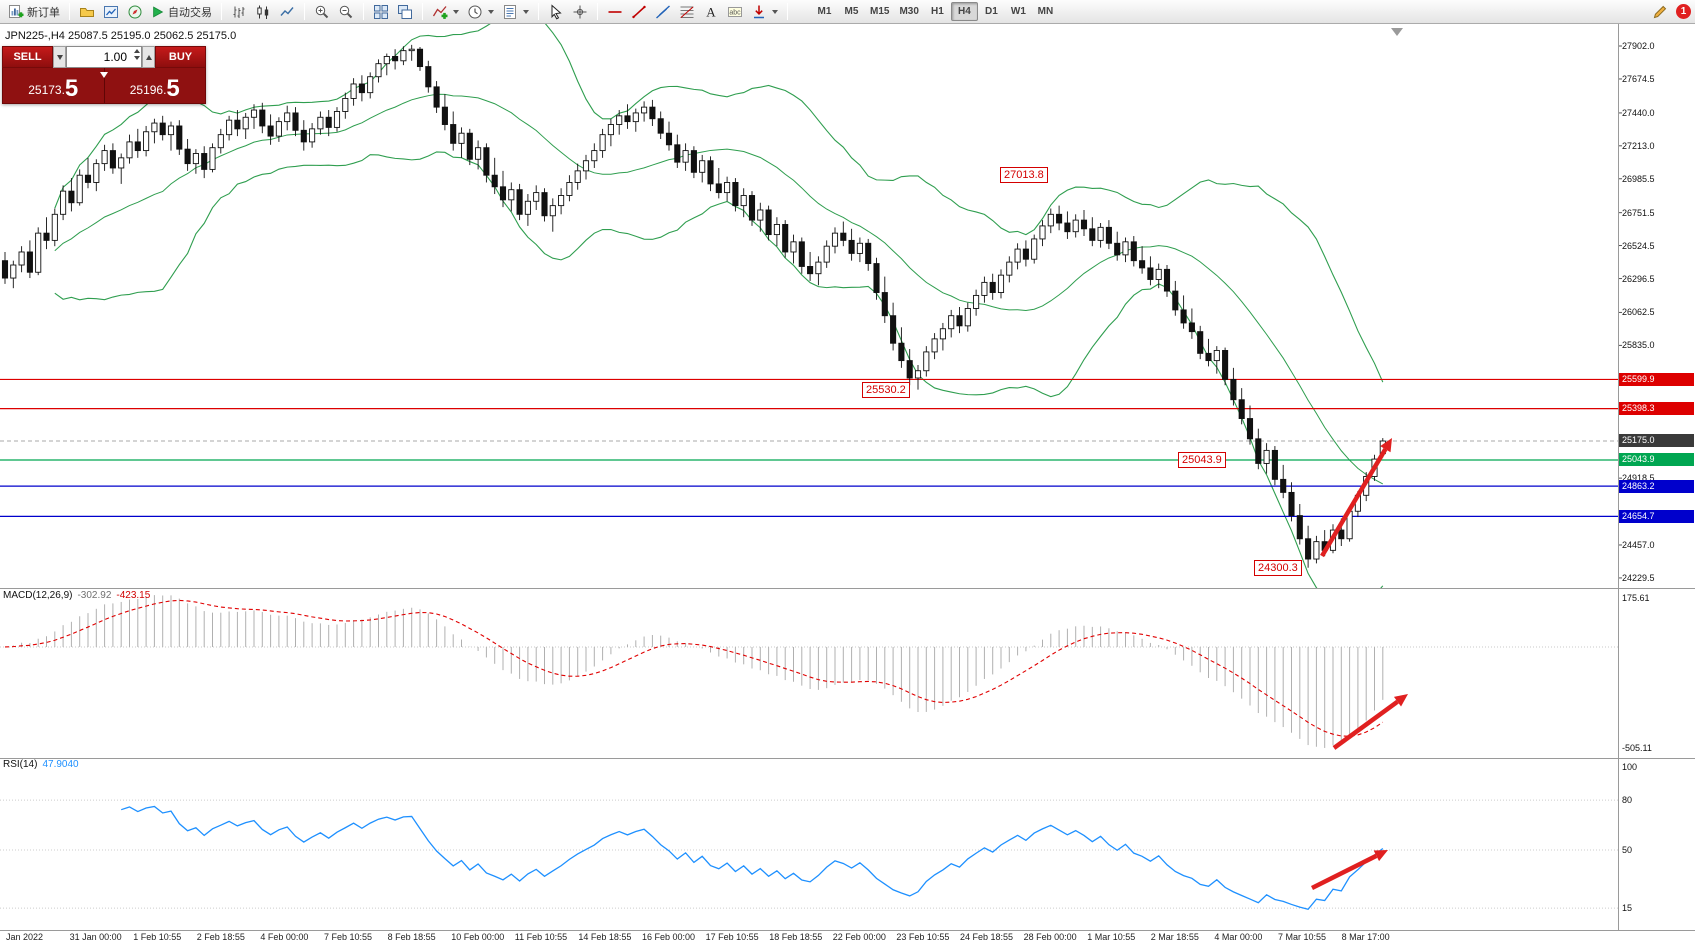 The height and width of the screenshot is (943, 1695). Describe the element at coordinates (937, 11) in the screenshot. I see `timeframe-button-h1: H1` at that location.